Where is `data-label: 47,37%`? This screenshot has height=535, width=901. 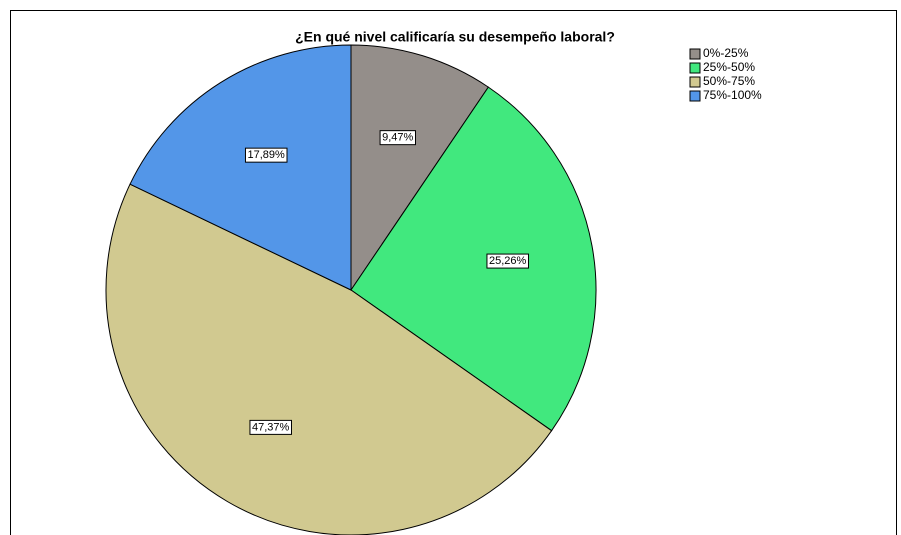
data-label: 47,37% is located at coordinates (271, 427).